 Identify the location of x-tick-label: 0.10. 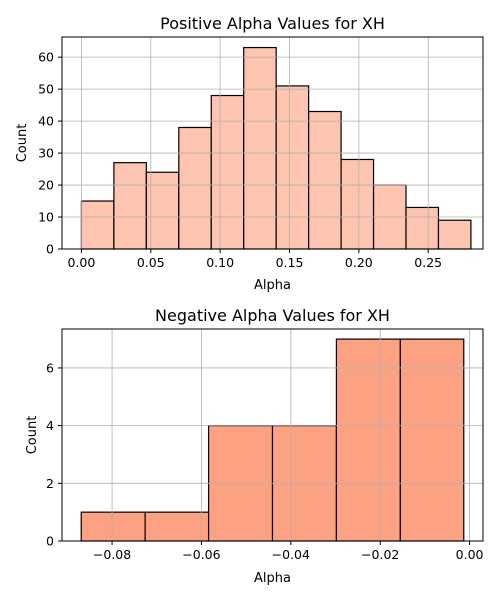
(220, 262).